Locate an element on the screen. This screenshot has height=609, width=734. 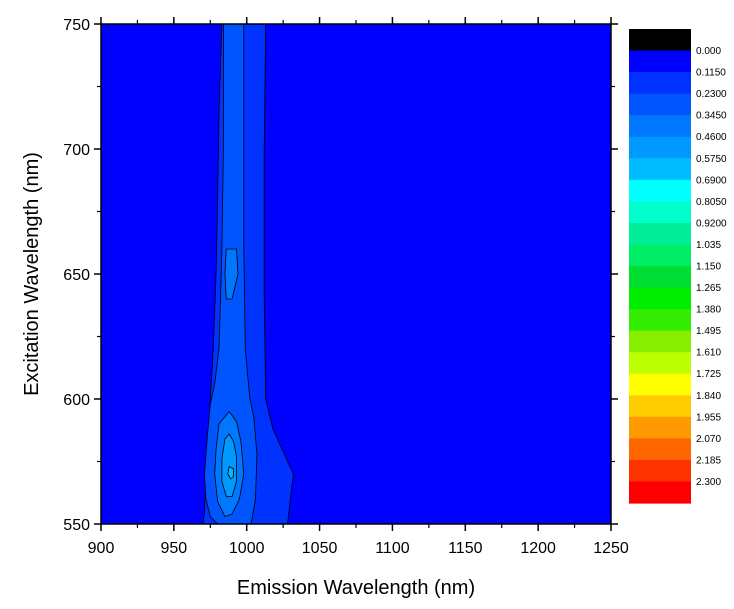
colorbar-label: 1.035 is located at coordinates (708, 245).